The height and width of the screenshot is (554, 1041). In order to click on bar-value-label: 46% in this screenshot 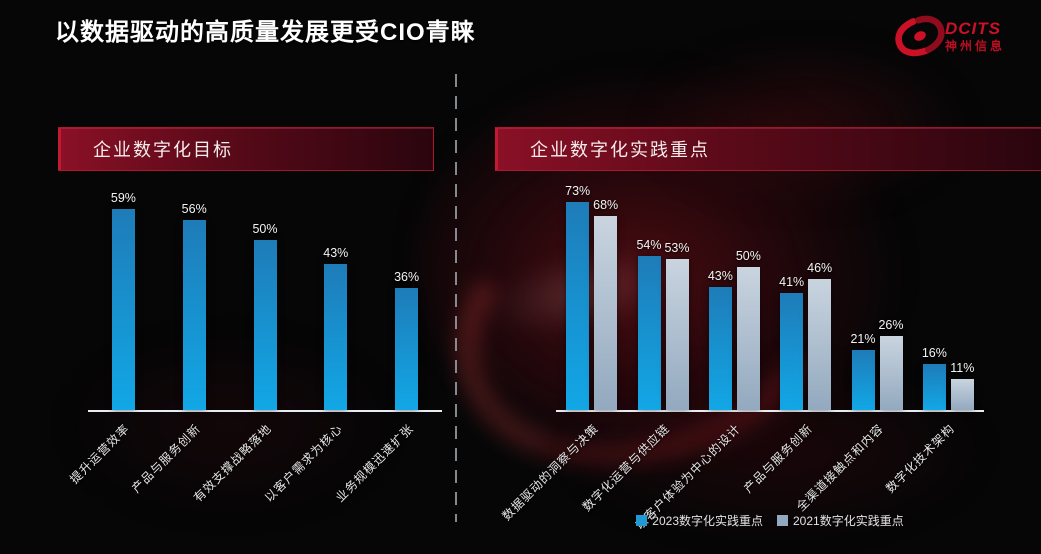, I will do `click(820, 268)`.